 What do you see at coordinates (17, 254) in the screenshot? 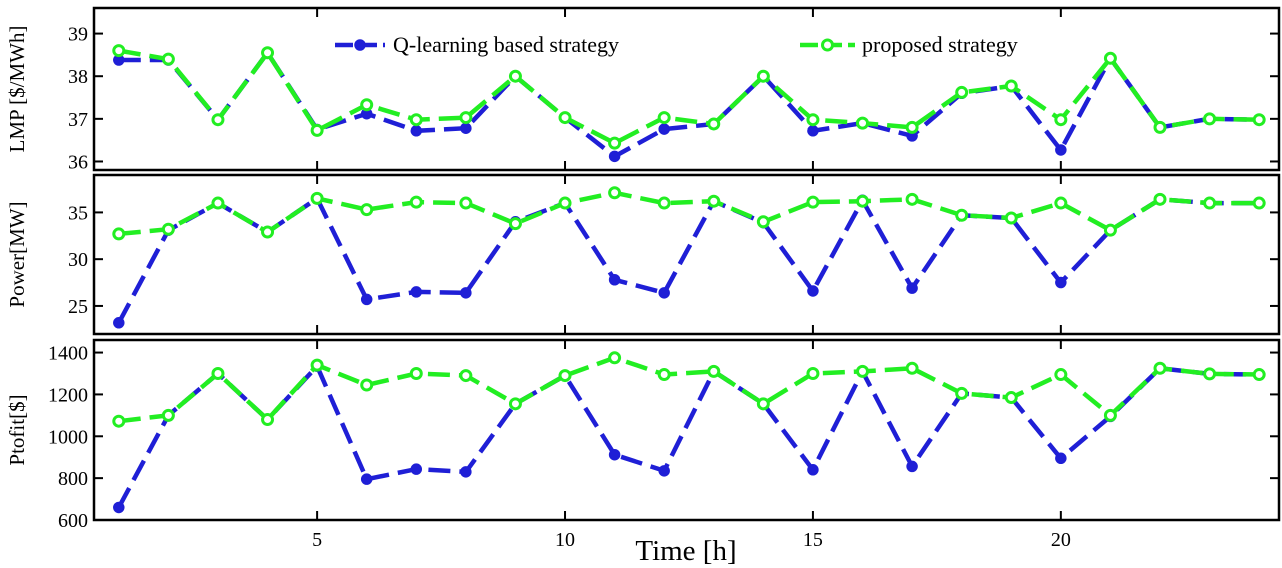
I see `y-axis-label: Power[MW]` at bounding box center [17, 254].